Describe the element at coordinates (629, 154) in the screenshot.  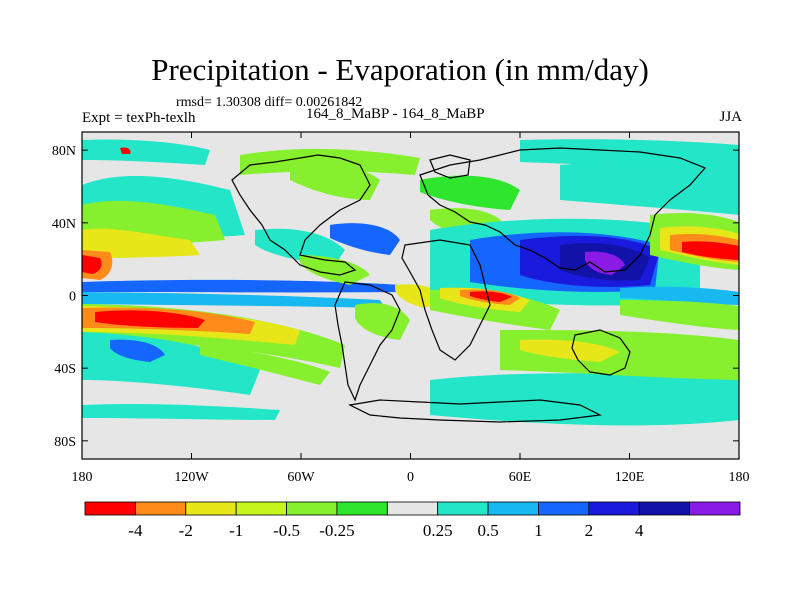
I see `shade-arctic-cyan` at that location.